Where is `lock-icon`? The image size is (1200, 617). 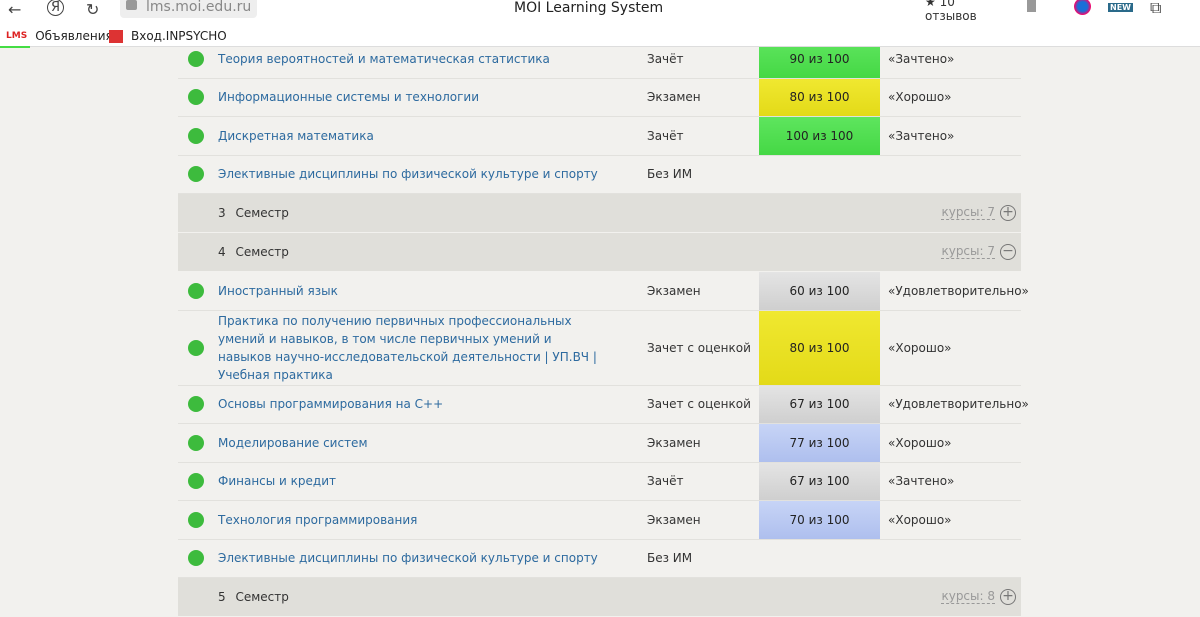
lock-icon is located at coordinates (131, 5).